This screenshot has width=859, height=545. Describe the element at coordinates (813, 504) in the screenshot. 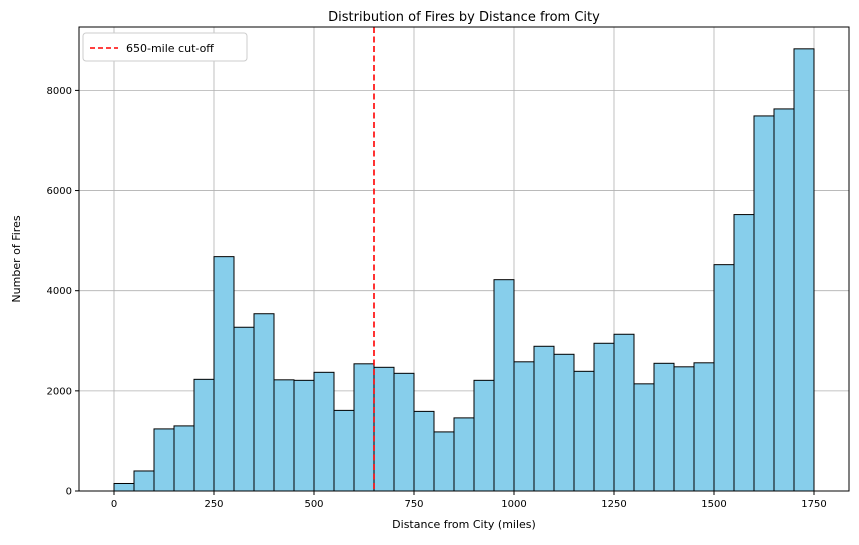

I see `x-tick-label-1750: 1750` at that location.